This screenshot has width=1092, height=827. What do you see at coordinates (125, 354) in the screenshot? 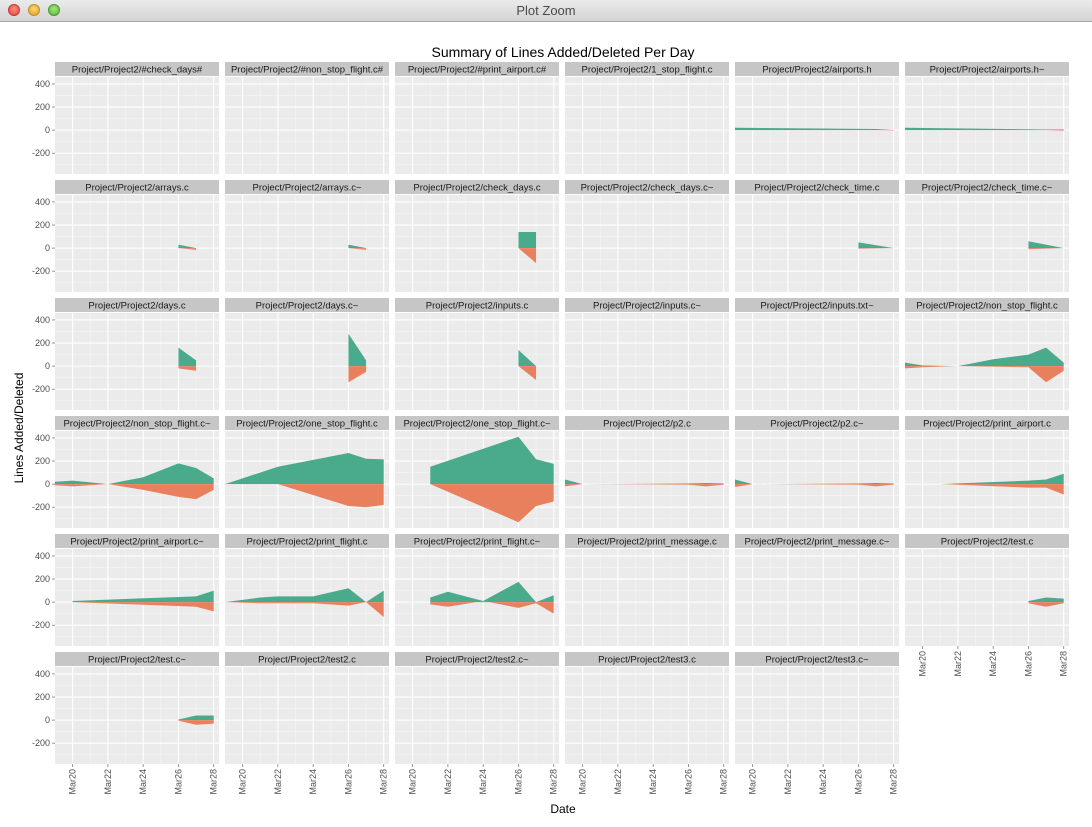
I see `facet-panel: Project/Project2/days.c 400 200 0 -200` at bounding box center [125, 354].